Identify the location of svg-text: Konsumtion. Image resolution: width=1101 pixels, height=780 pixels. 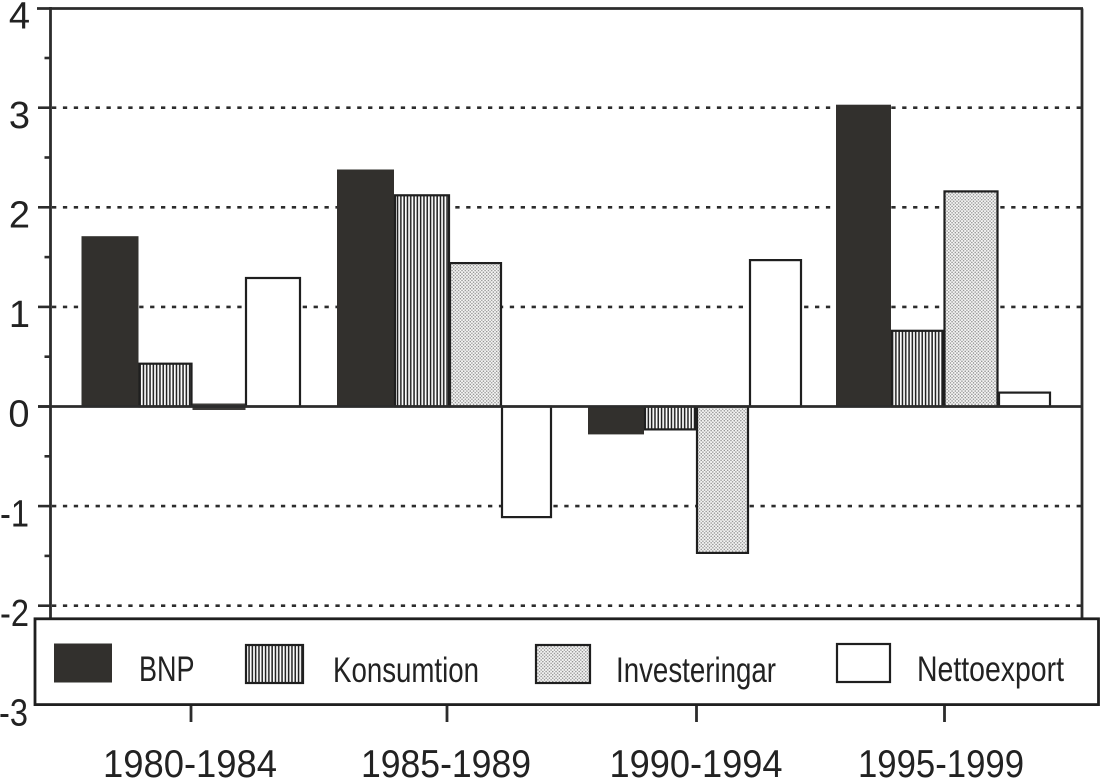
(406, 670).